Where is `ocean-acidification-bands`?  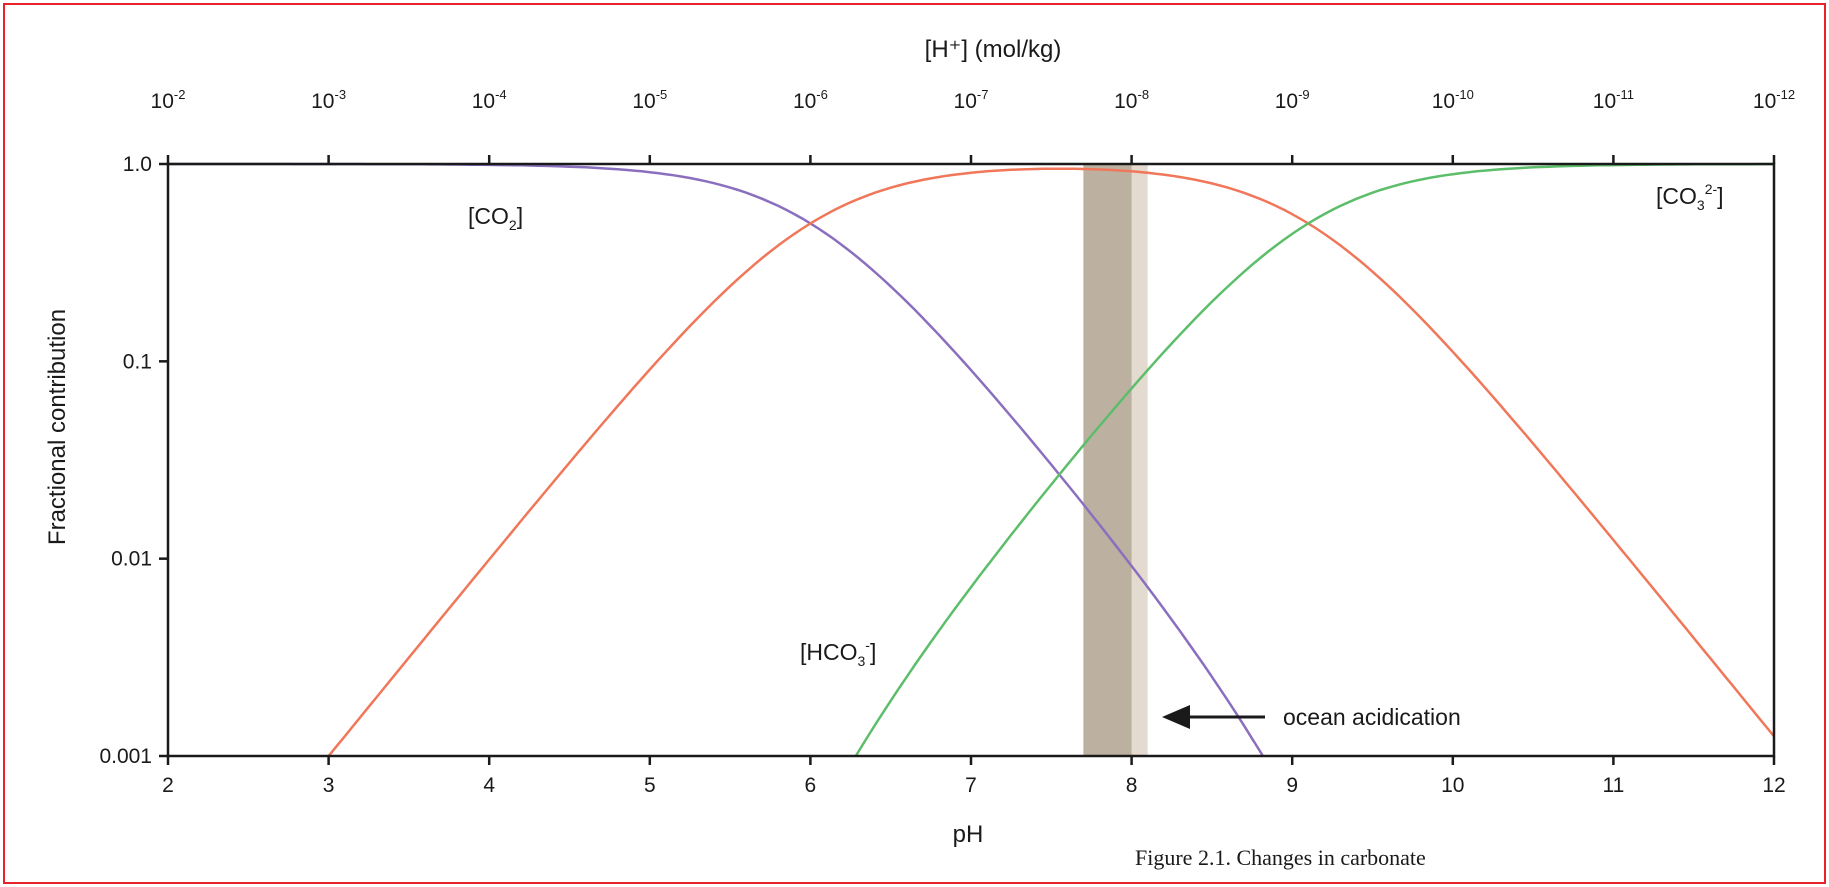
ocean-acidification-bands is located at coordinates (1115, 460).